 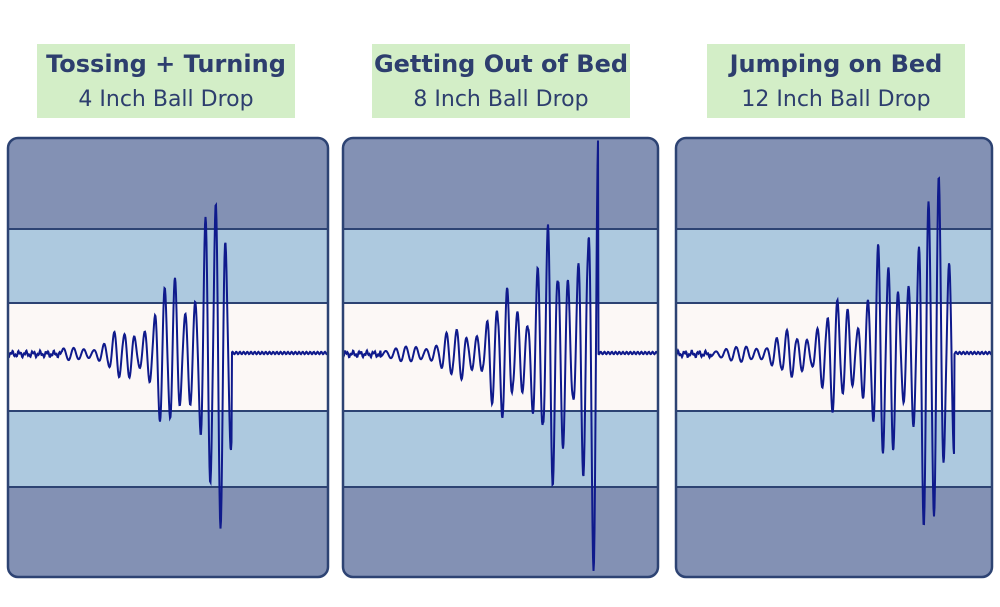 What do you see at coordinates (835, 64) in the screenshot?
I see `panel-title: Jumping on Bed` at bounding box center [835, 64].